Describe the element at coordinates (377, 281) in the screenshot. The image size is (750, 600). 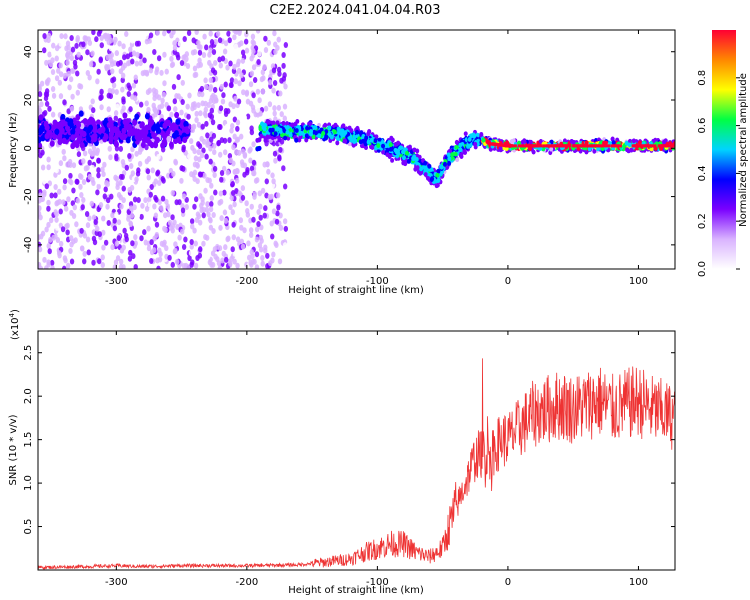
I see `spectrogram-x-tick-label: -100` at that location.